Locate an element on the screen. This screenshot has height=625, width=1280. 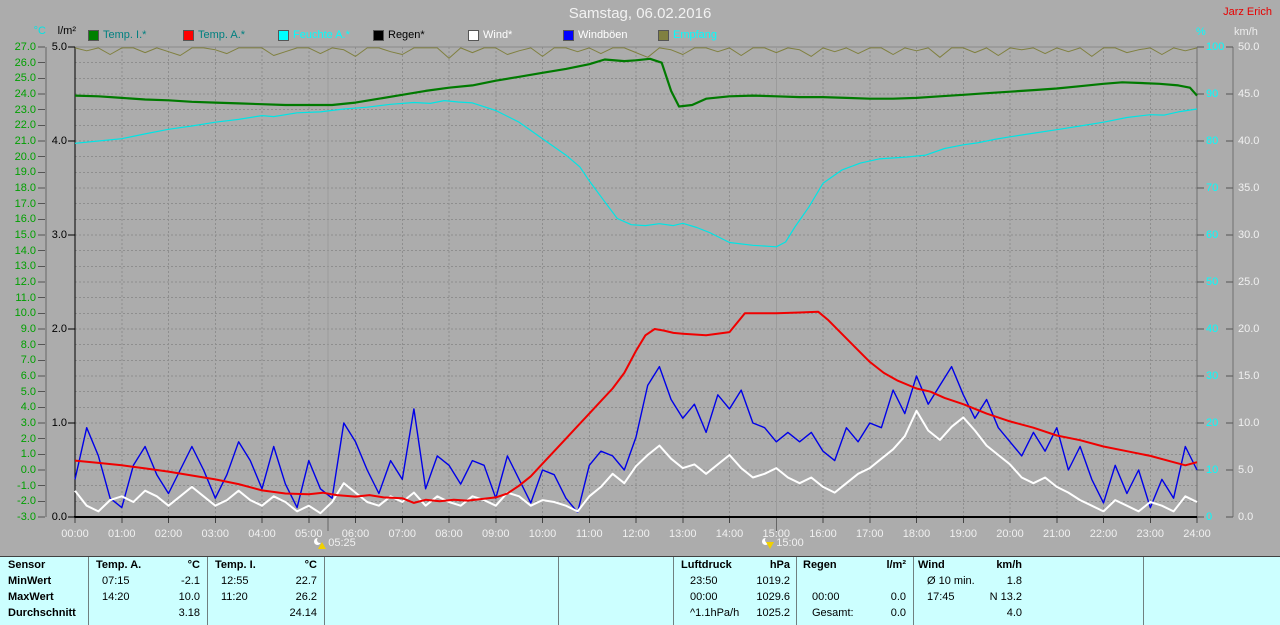
tick-label-rain: 2.0 is located at coordinates (59, 329).